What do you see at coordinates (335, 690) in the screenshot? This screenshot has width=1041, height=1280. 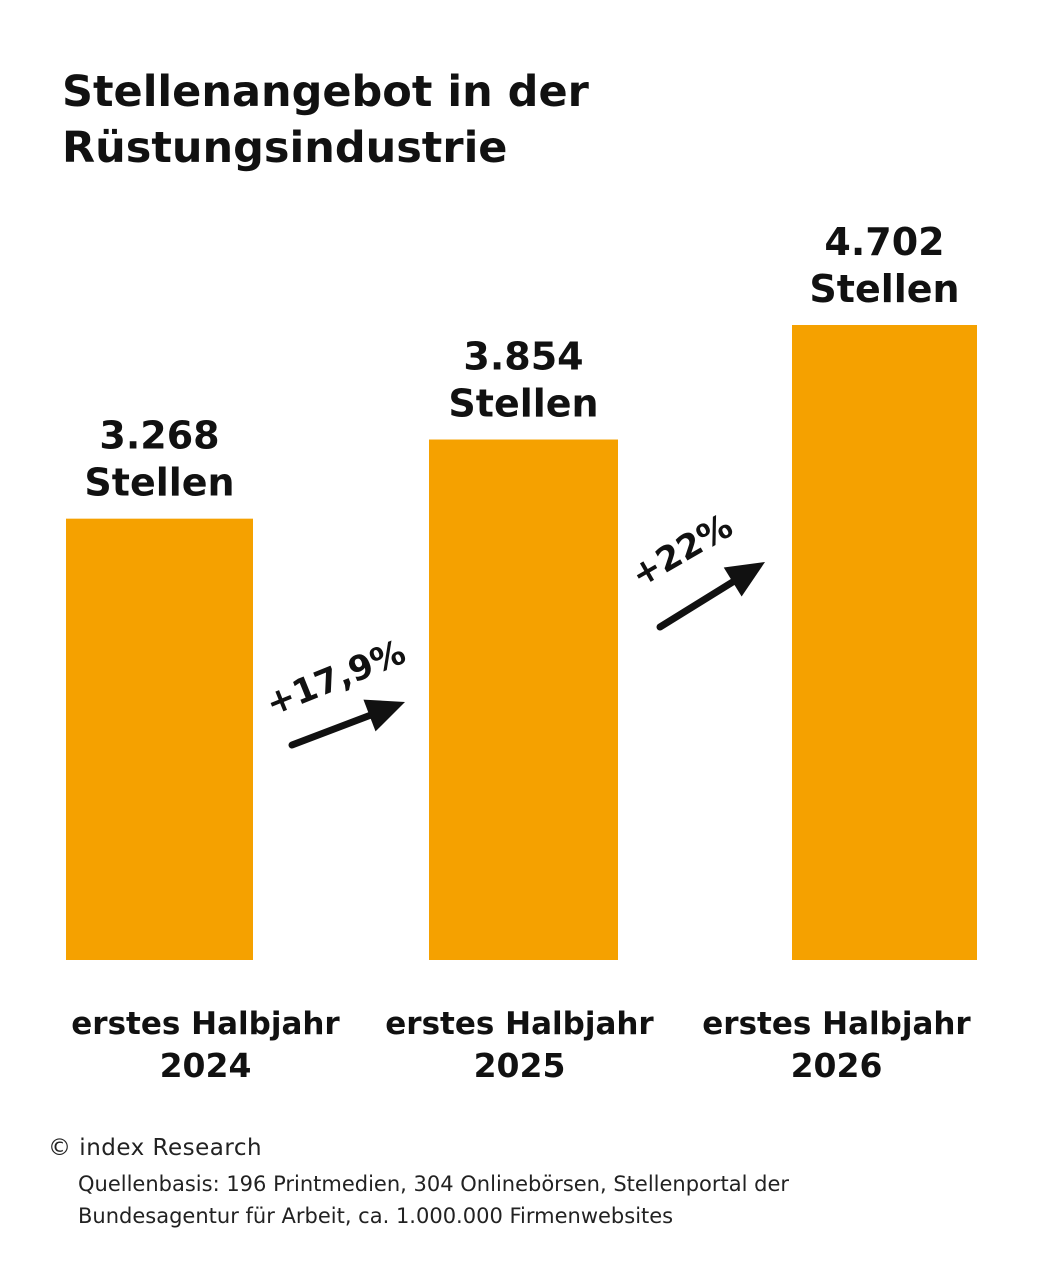 I see `change-annotation-1: +17,9%` at bounding box center [335, 690].